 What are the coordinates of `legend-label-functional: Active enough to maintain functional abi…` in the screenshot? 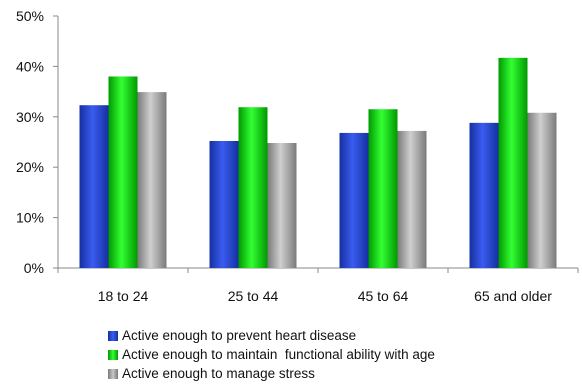 It's located at (278, 354).